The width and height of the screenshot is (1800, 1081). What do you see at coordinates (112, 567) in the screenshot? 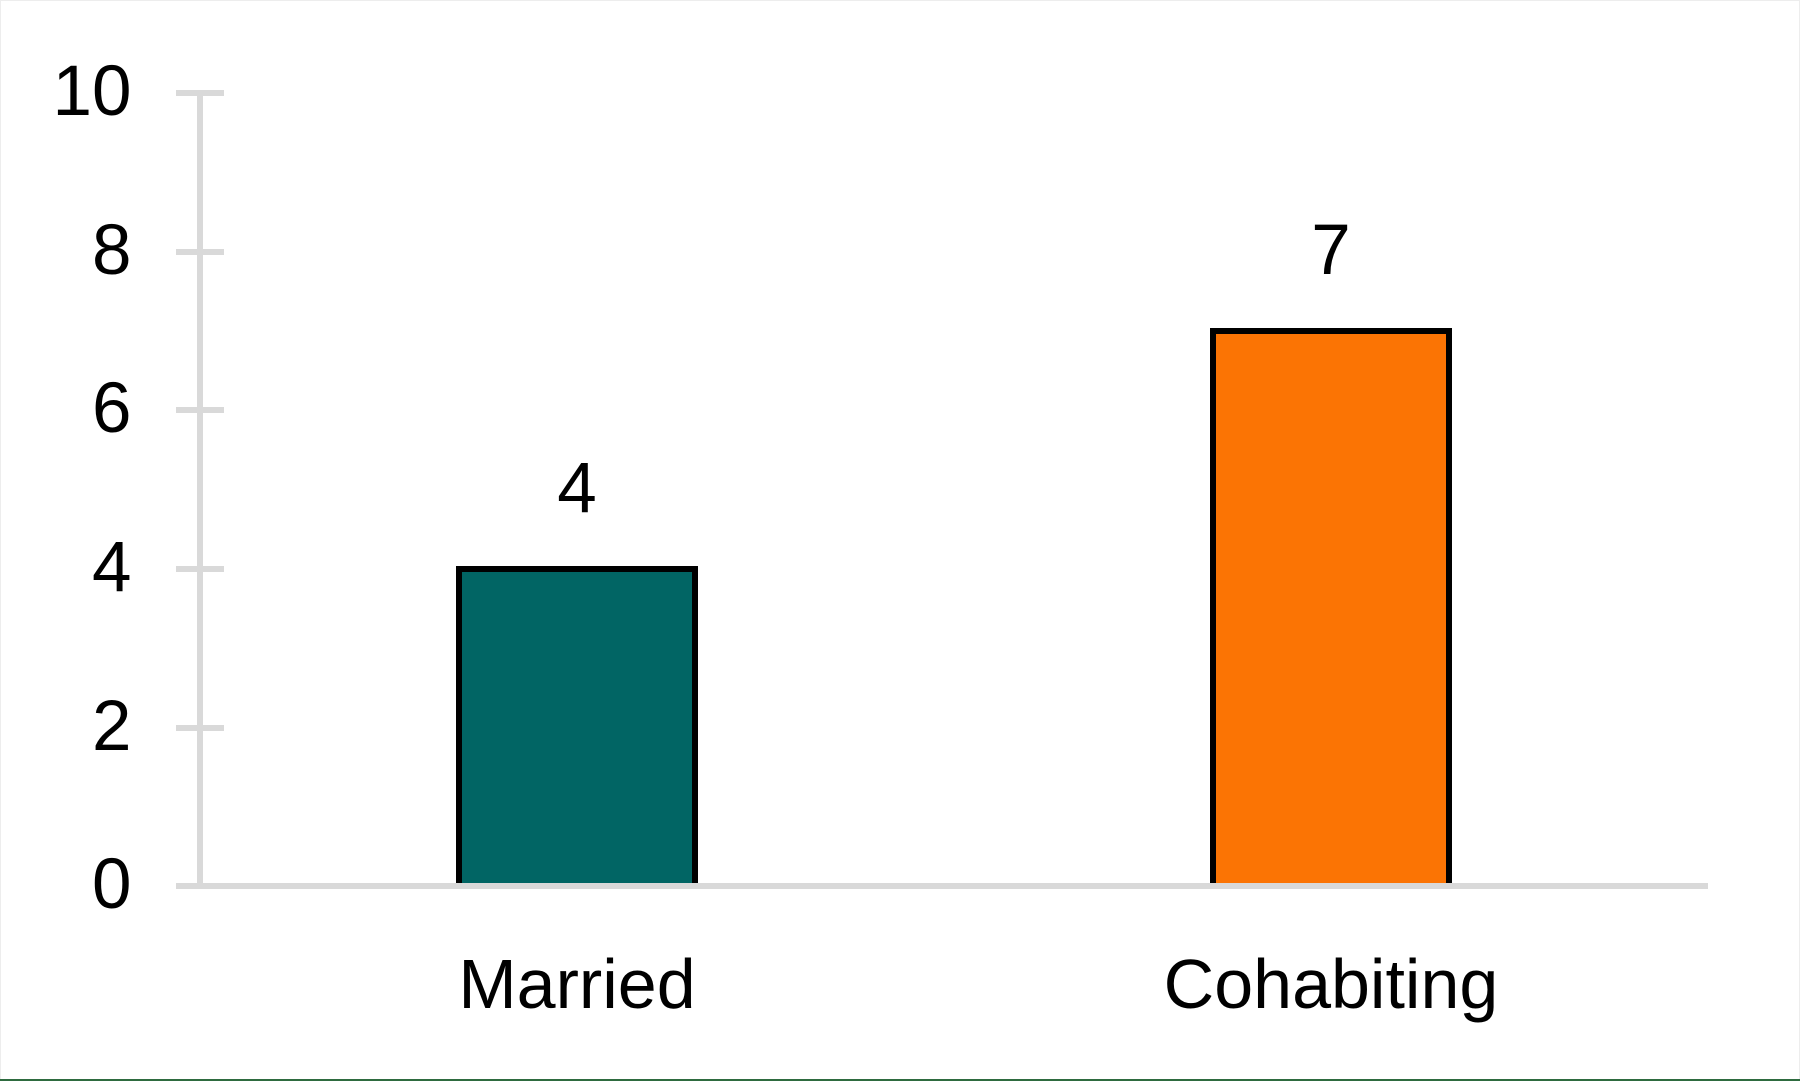
I see `y-axis-tick-label: 4` at bounding box center [112, 567].